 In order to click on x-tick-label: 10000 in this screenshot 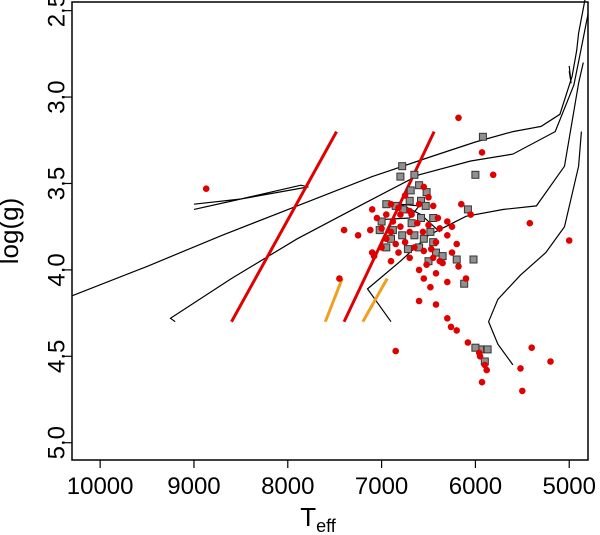, I will do `click(100, 486)`.